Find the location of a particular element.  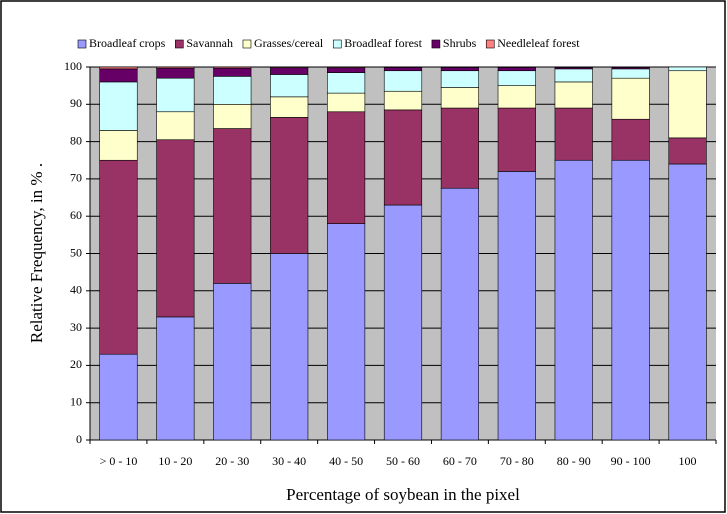

legend-label: Shrubs is located at coordinates (460, 43).